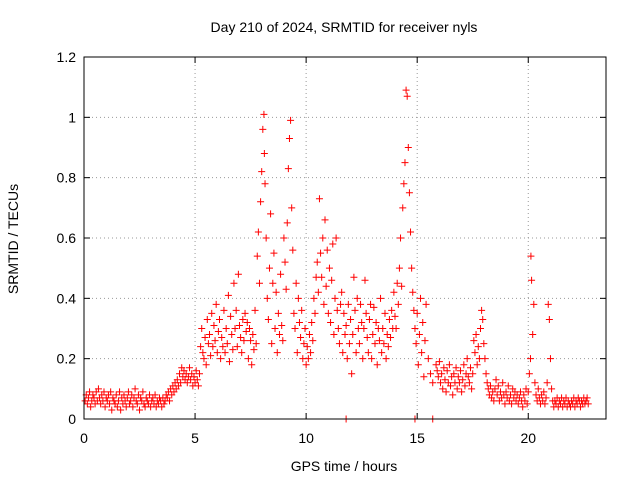  Describe the element at coordinates (67, 298) in the screenshot. I see `y-tick-label: 0.4` at that location.